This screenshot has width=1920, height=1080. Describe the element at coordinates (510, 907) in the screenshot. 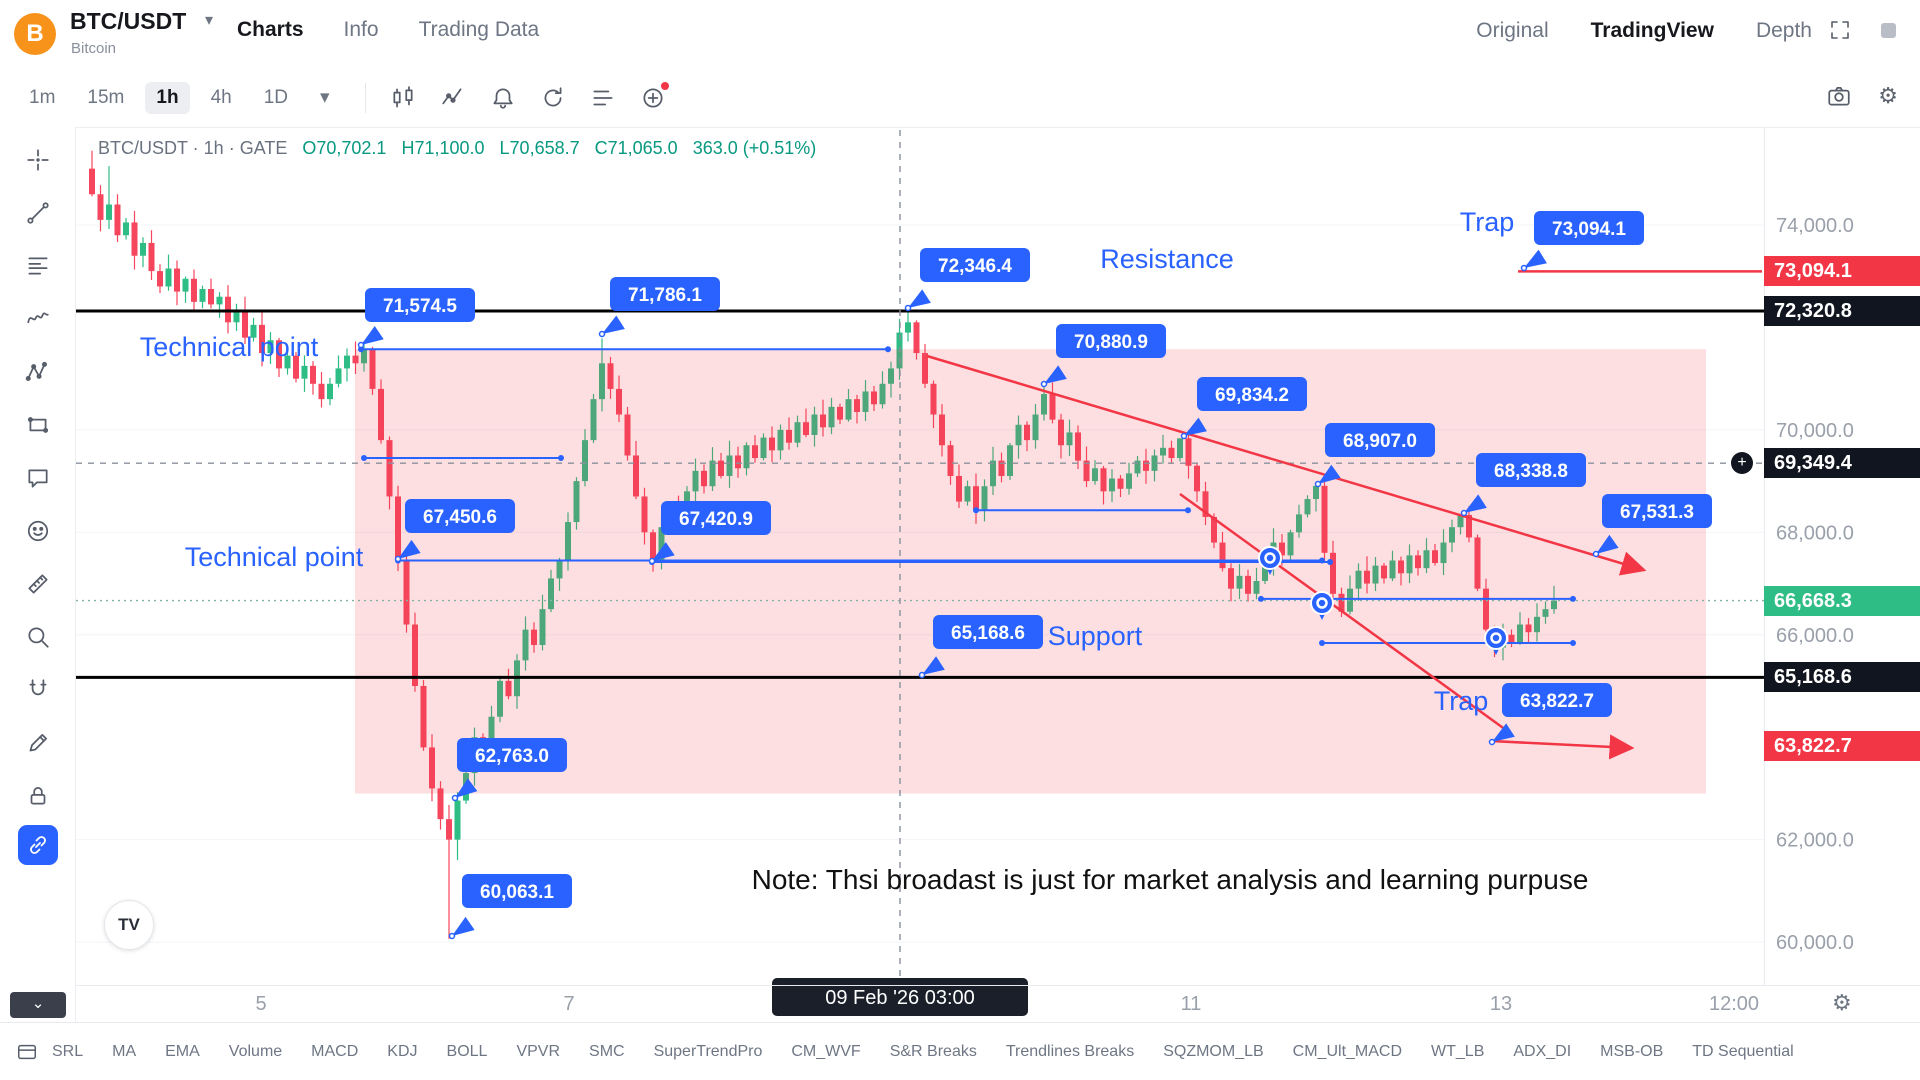

I see `price-tag: 60,063.1` at that location.